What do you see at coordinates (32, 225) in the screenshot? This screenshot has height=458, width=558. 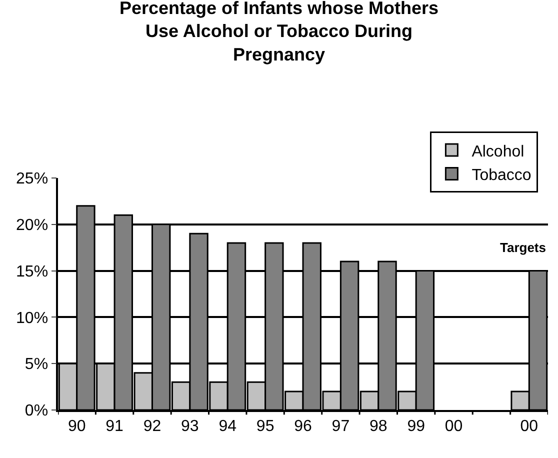 I see `y-tick-label: 20%` at bounding box center [32, 225].